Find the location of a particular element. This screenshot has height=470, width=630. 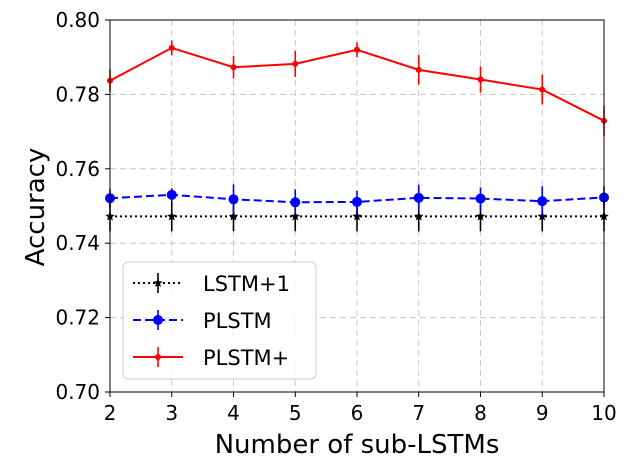

y-tick-label: 0.78 is located at coordinates (77, 94).